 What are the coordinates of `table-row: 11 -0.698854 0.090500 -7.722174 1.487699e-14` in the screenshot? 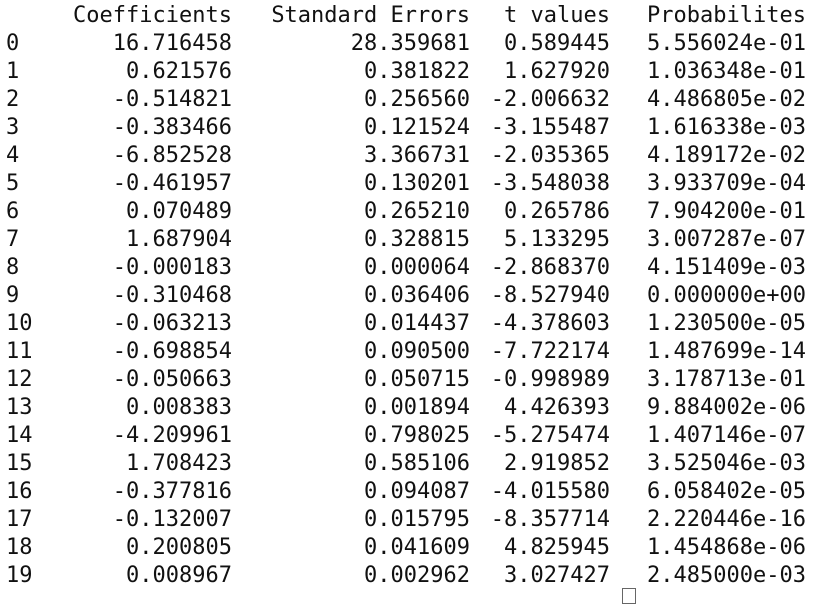 It's located at (413, 352).